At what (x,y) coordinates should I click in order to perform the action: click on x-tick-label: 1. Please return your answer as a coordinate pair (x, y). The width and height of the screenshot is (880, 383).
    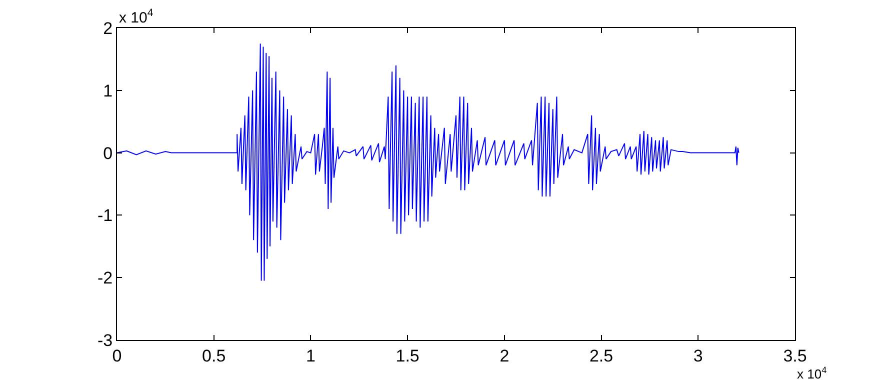
    Looking at the image, I should click on (311, 356).